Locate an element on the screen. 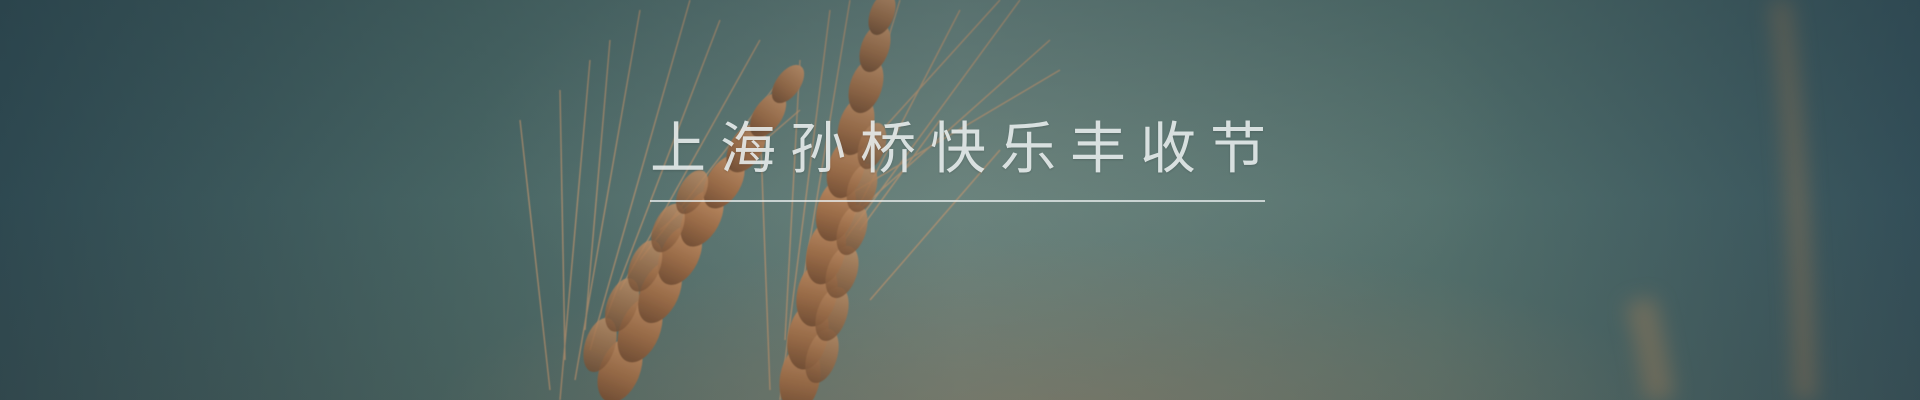 The height and width of the screenshot is (400, 1920). title-underline is located at coordinates (957, 201).